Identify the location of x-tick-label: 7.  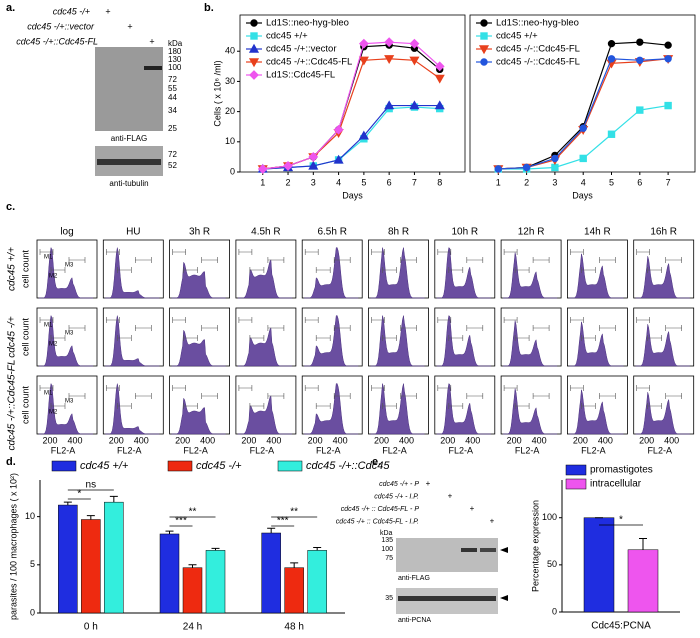
(668, 182).